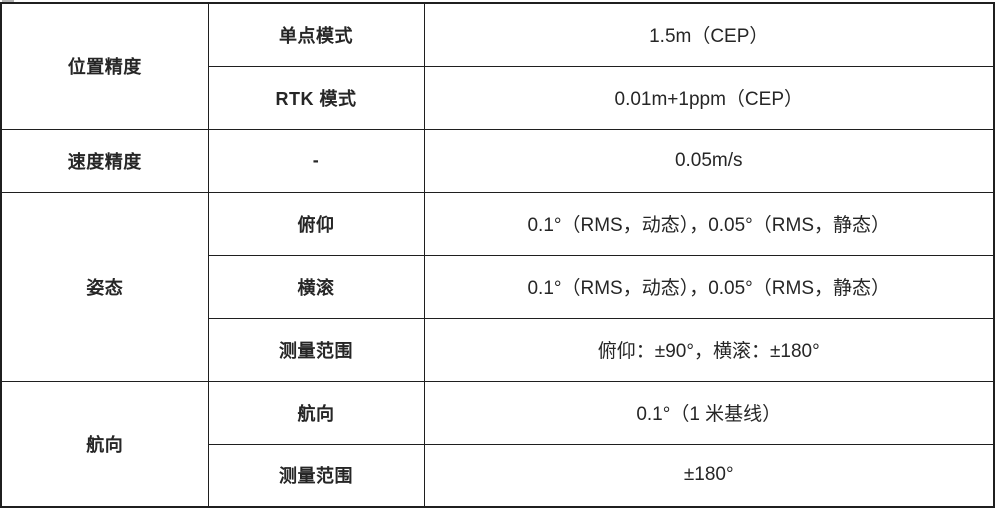 This screenshot has width=995, height=510. What do you see at coordinates (316, 412) in the screenshot?
I see `param-cell-heading: 航向` at bounding box center [316, 412].